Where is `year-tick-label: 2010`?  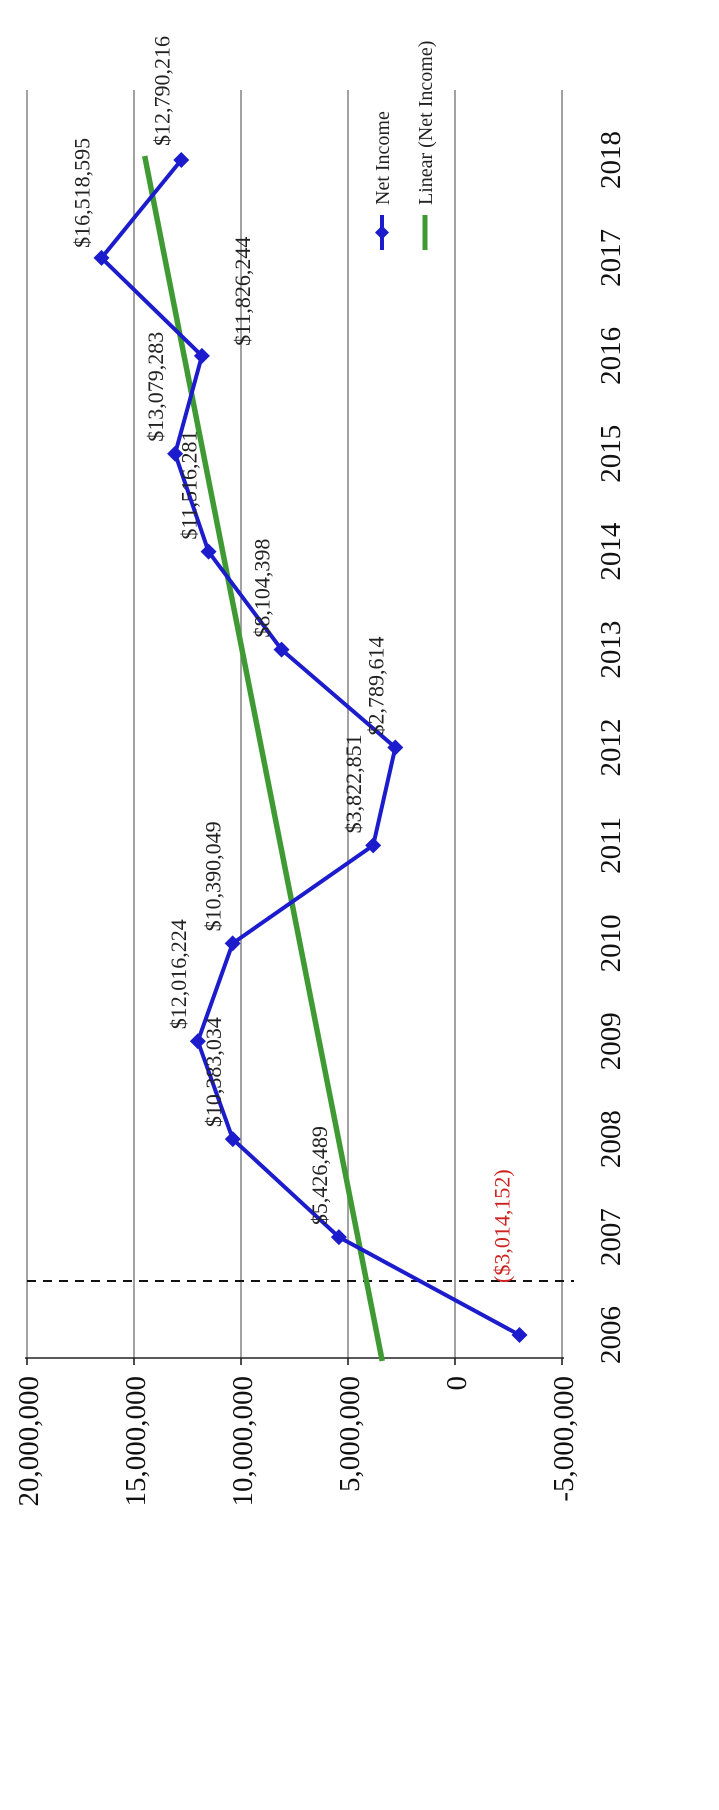
year-tick-label: 2010 is located at coordinates (611, 943).